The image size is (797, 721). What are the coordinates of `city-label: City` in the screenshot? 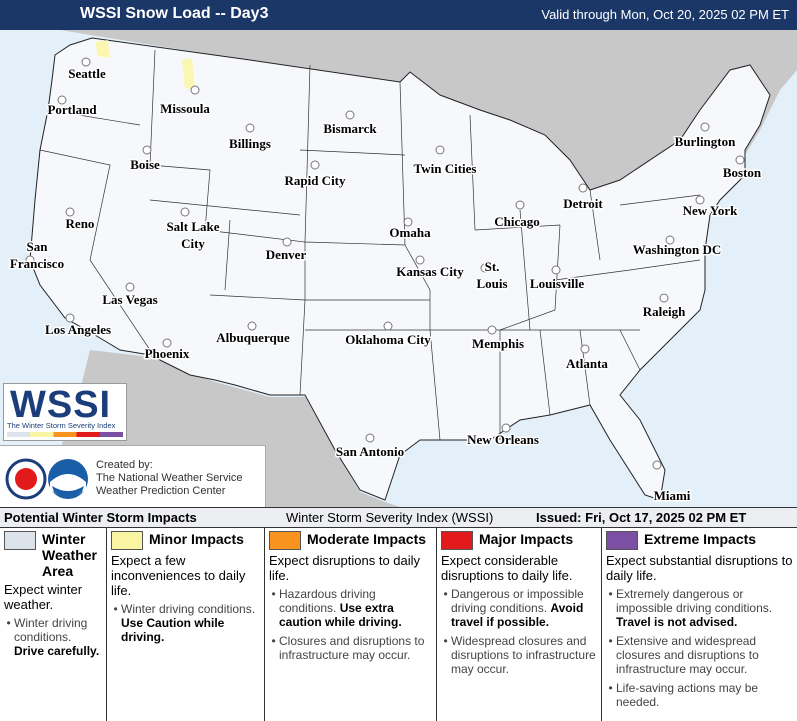 It's located at (193, 243).